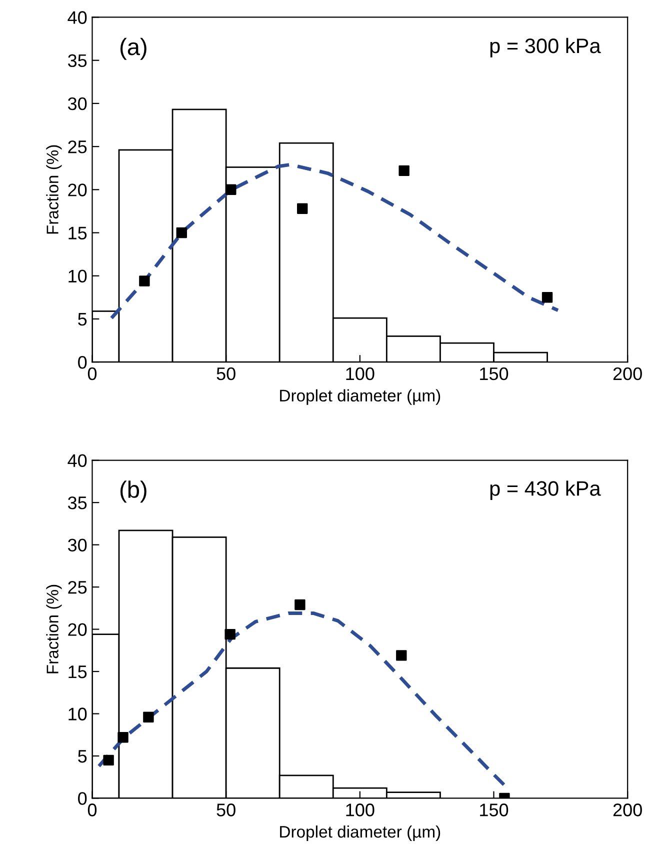 The height and width of the screenshot is (862, 645). What do you see at coordinates (545, 48) in the screenshot?
I see `annotation: p = 300 kPa` at bounding box center [545, 48].